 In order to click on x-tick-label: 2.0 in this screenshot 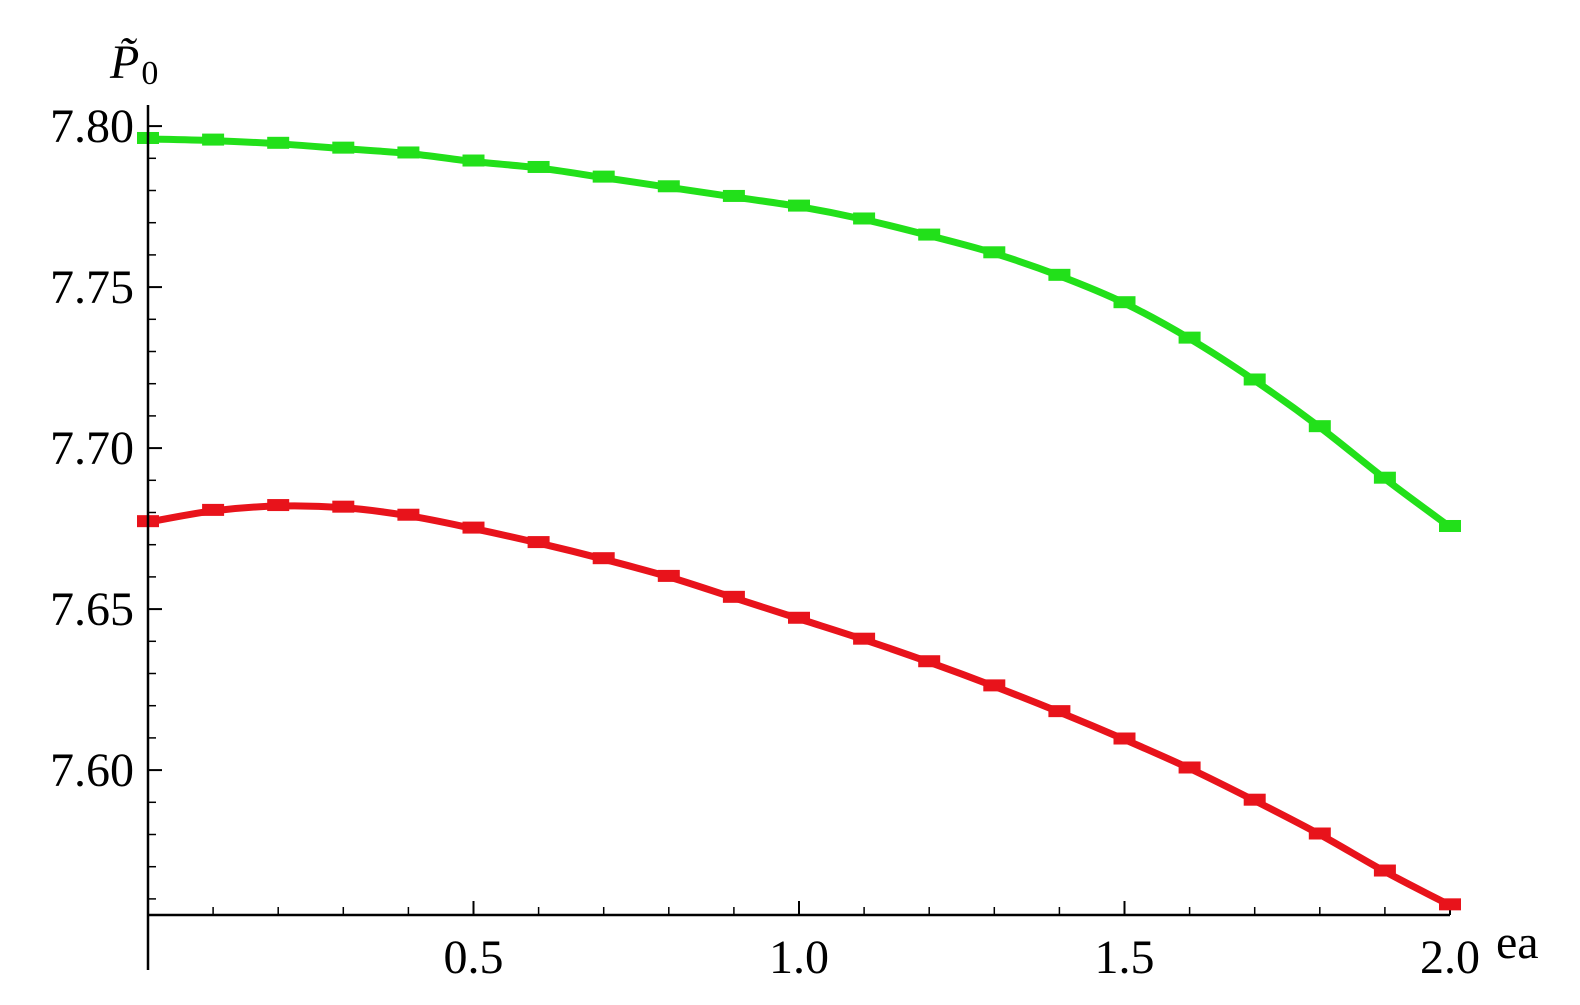, I will do `click(1450, 957)`.